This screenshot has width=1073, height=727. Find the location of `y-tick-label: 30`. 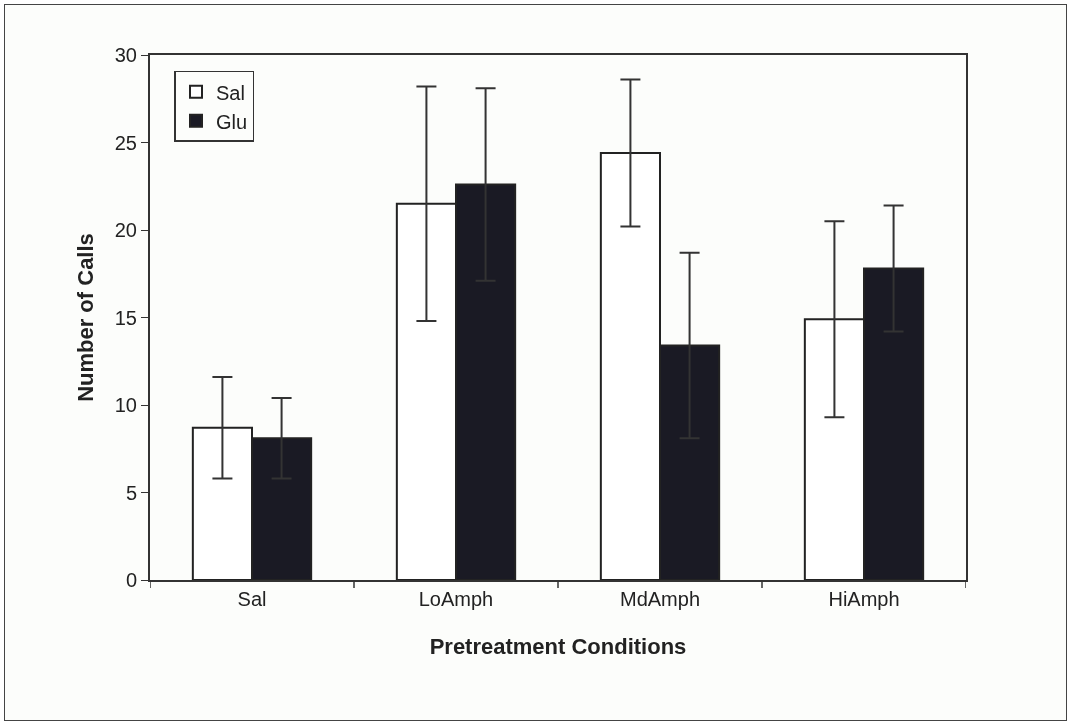

y-tick-label: 30 is located at coordinates (125, 55).